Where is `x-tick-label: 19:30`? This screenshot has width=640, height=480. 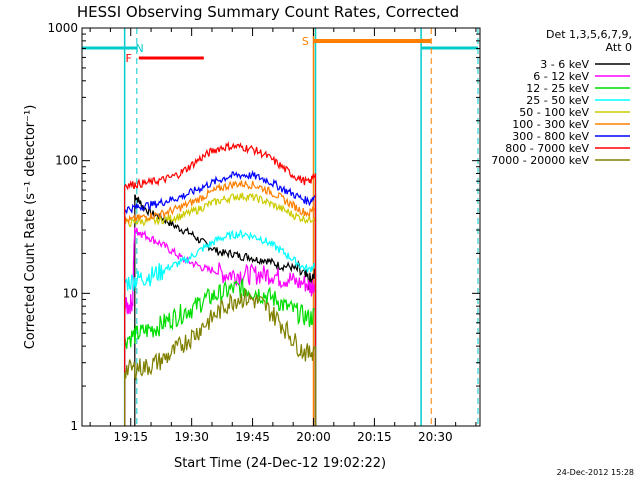
x-tick-label: 19:30 is located at coordinates (191, 437).